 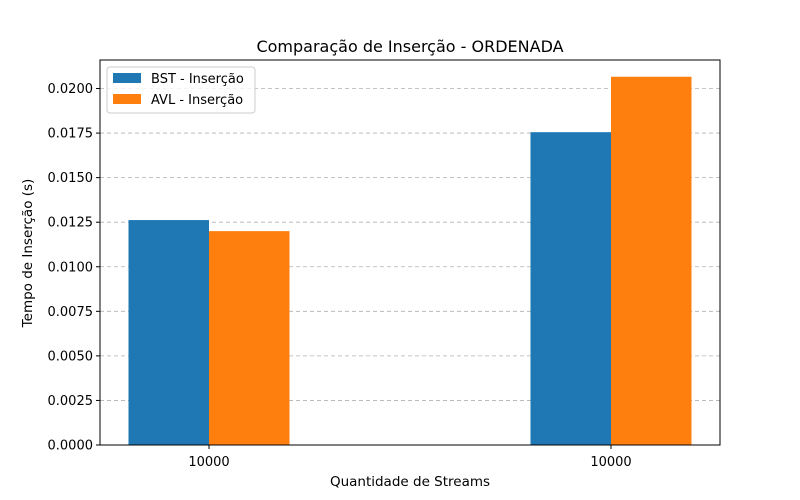 I want to click on legend-label-avl: AVL - Inserção, so click(x=197, y=100).